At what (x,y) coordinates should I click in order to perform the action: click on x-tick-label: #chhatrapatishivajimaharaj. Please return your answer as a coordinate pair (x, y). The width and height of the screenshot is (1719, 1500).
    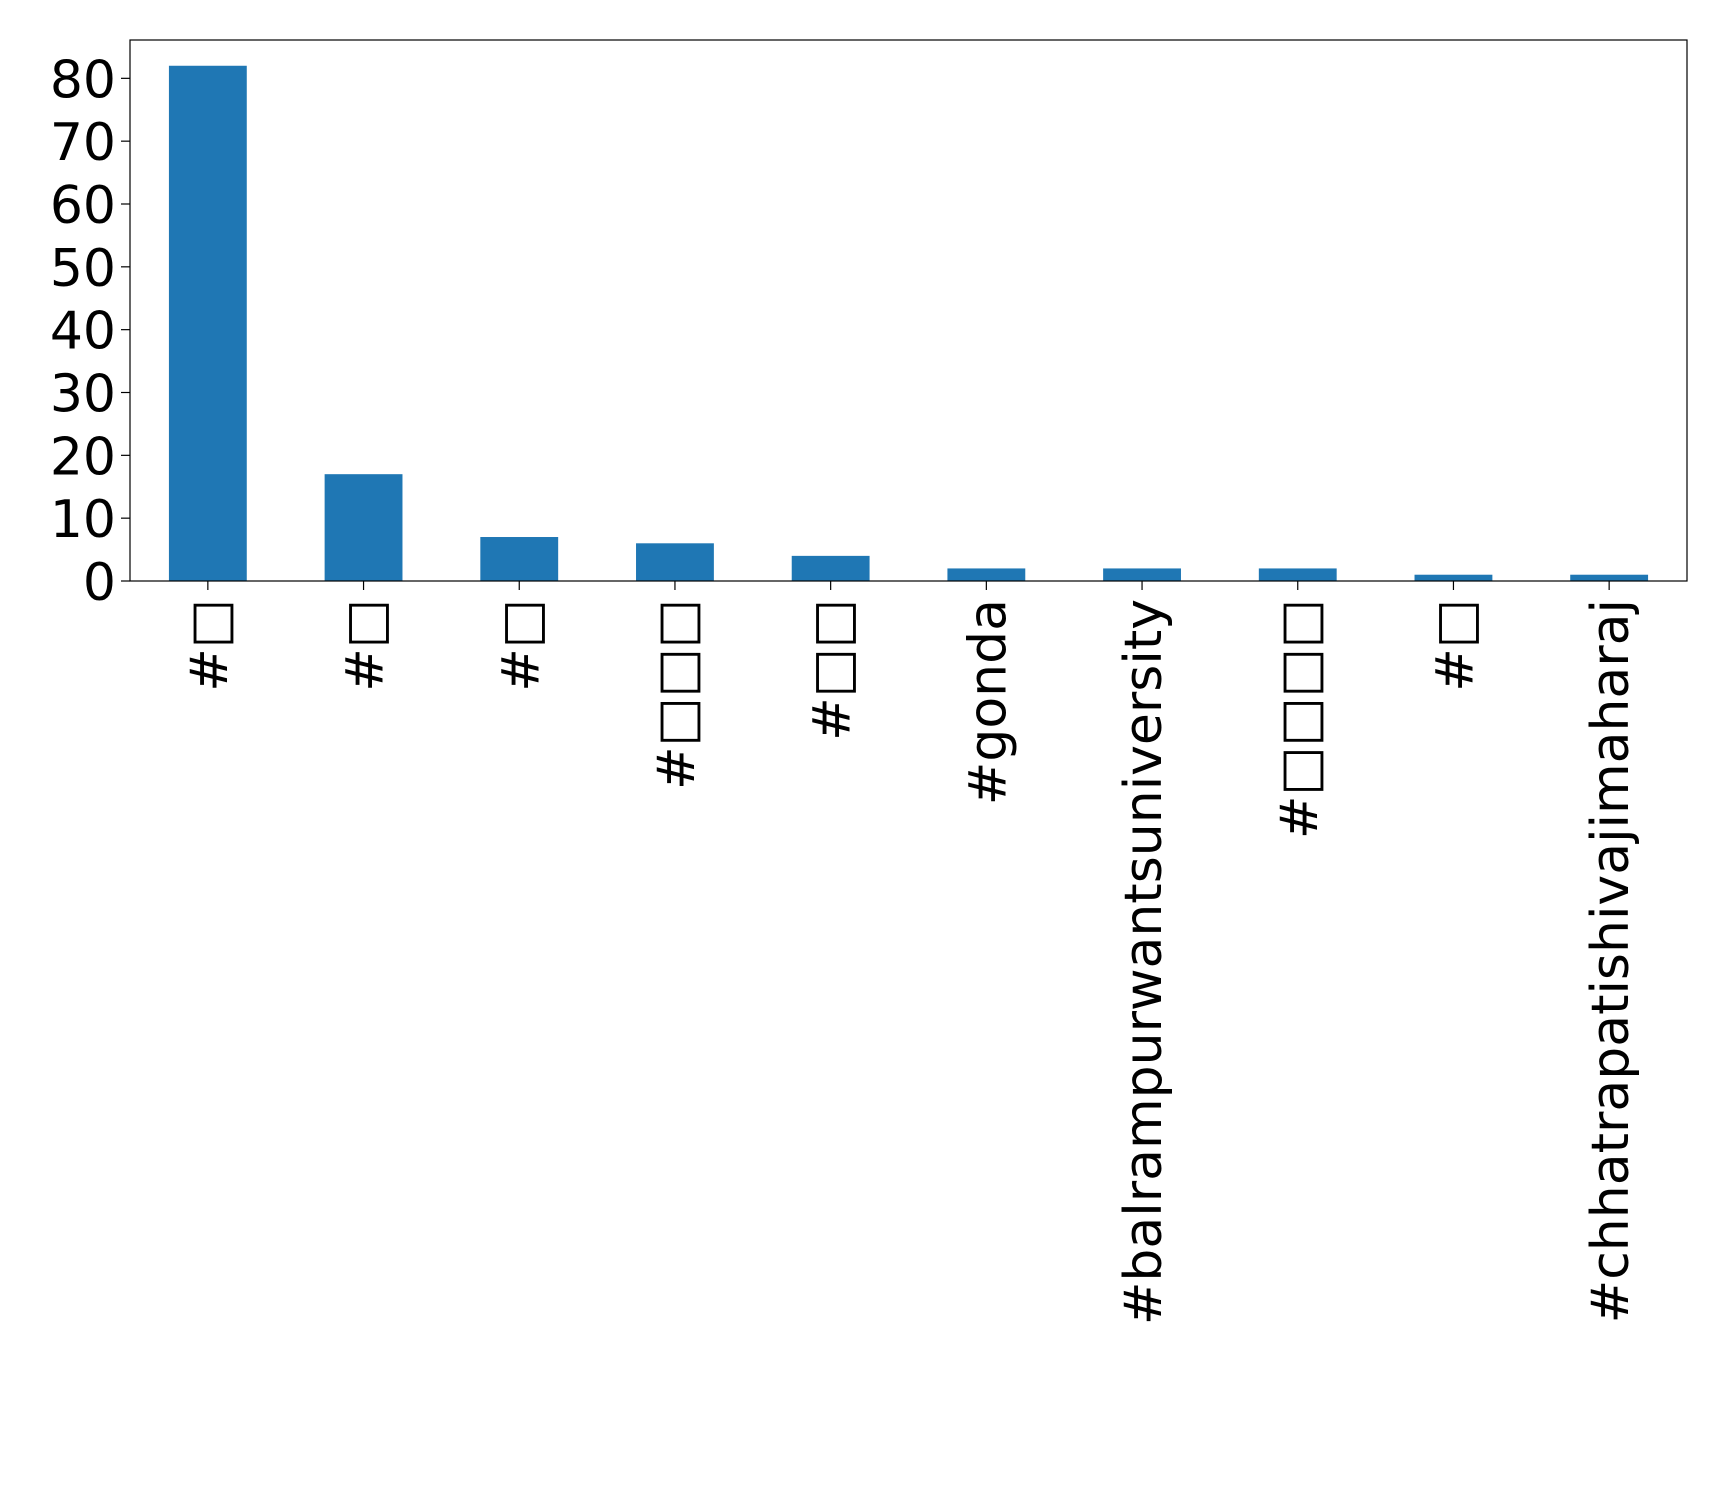
    Looking at the image, I should click on (1611, 961).